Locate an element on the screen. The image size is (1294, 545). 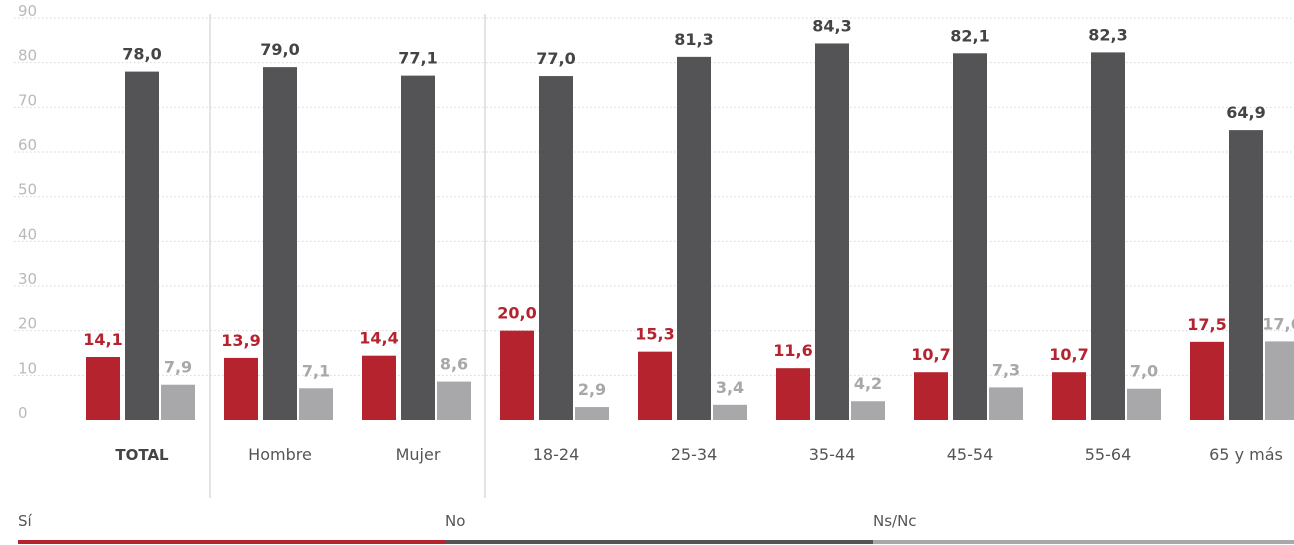
data-label: 78,0 is located at coordinates (141, 54).